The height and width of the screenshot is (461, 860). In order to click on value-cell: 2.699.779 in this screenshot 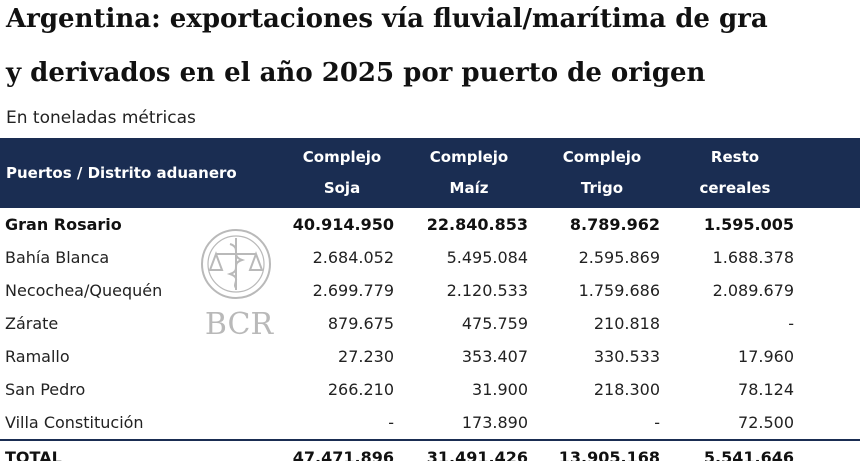, I will do `click(353, 290)`.